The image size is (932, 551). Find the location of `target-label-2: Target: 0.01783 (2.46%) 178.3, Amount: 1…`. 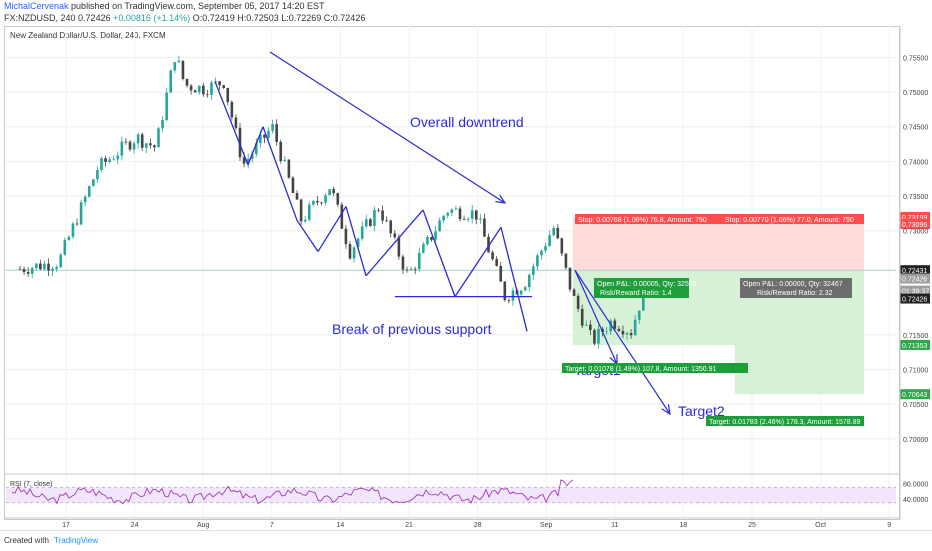

target-label-2: Target: 0.01783 (2.46%) 178.3, Amount: 1… is located at coordinates (784, 422).